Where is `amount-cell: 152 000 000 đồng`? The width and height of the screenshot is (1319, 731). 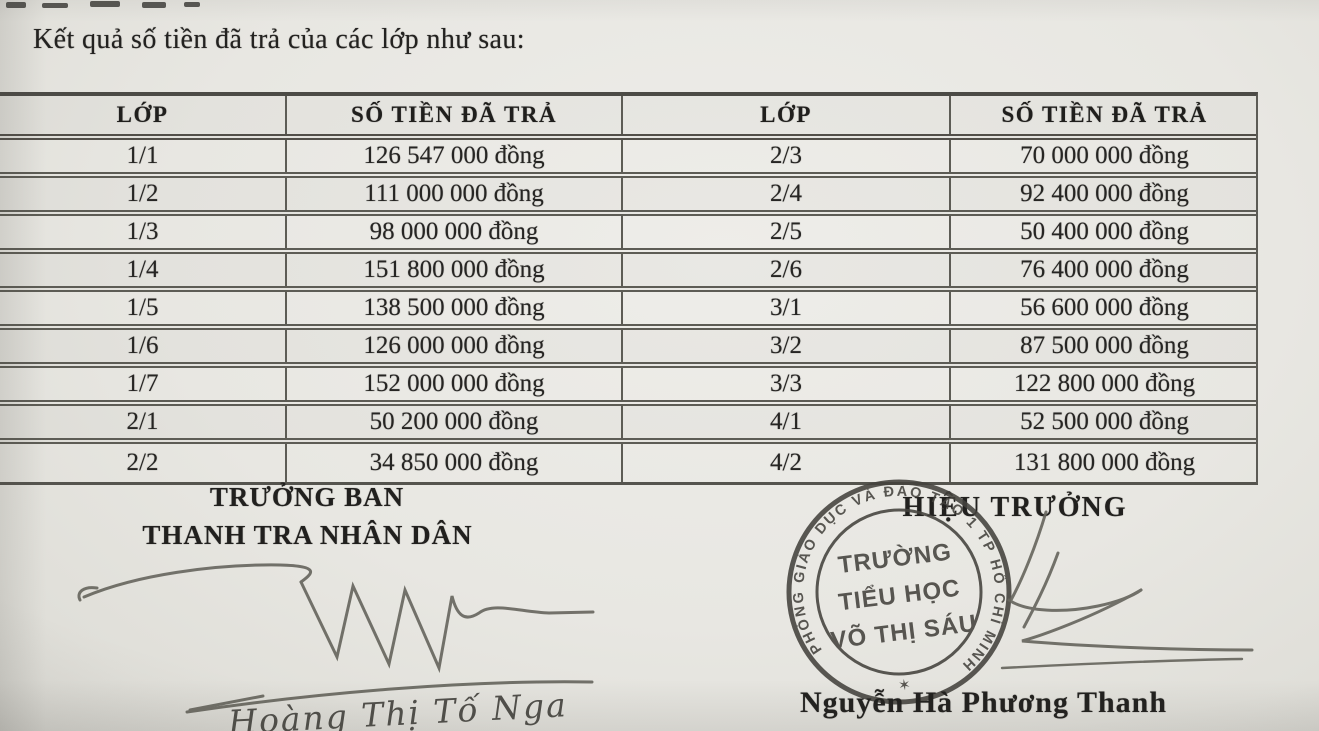 amount-cell: 152 000 000 đồng is located at coordinates (455, 384).